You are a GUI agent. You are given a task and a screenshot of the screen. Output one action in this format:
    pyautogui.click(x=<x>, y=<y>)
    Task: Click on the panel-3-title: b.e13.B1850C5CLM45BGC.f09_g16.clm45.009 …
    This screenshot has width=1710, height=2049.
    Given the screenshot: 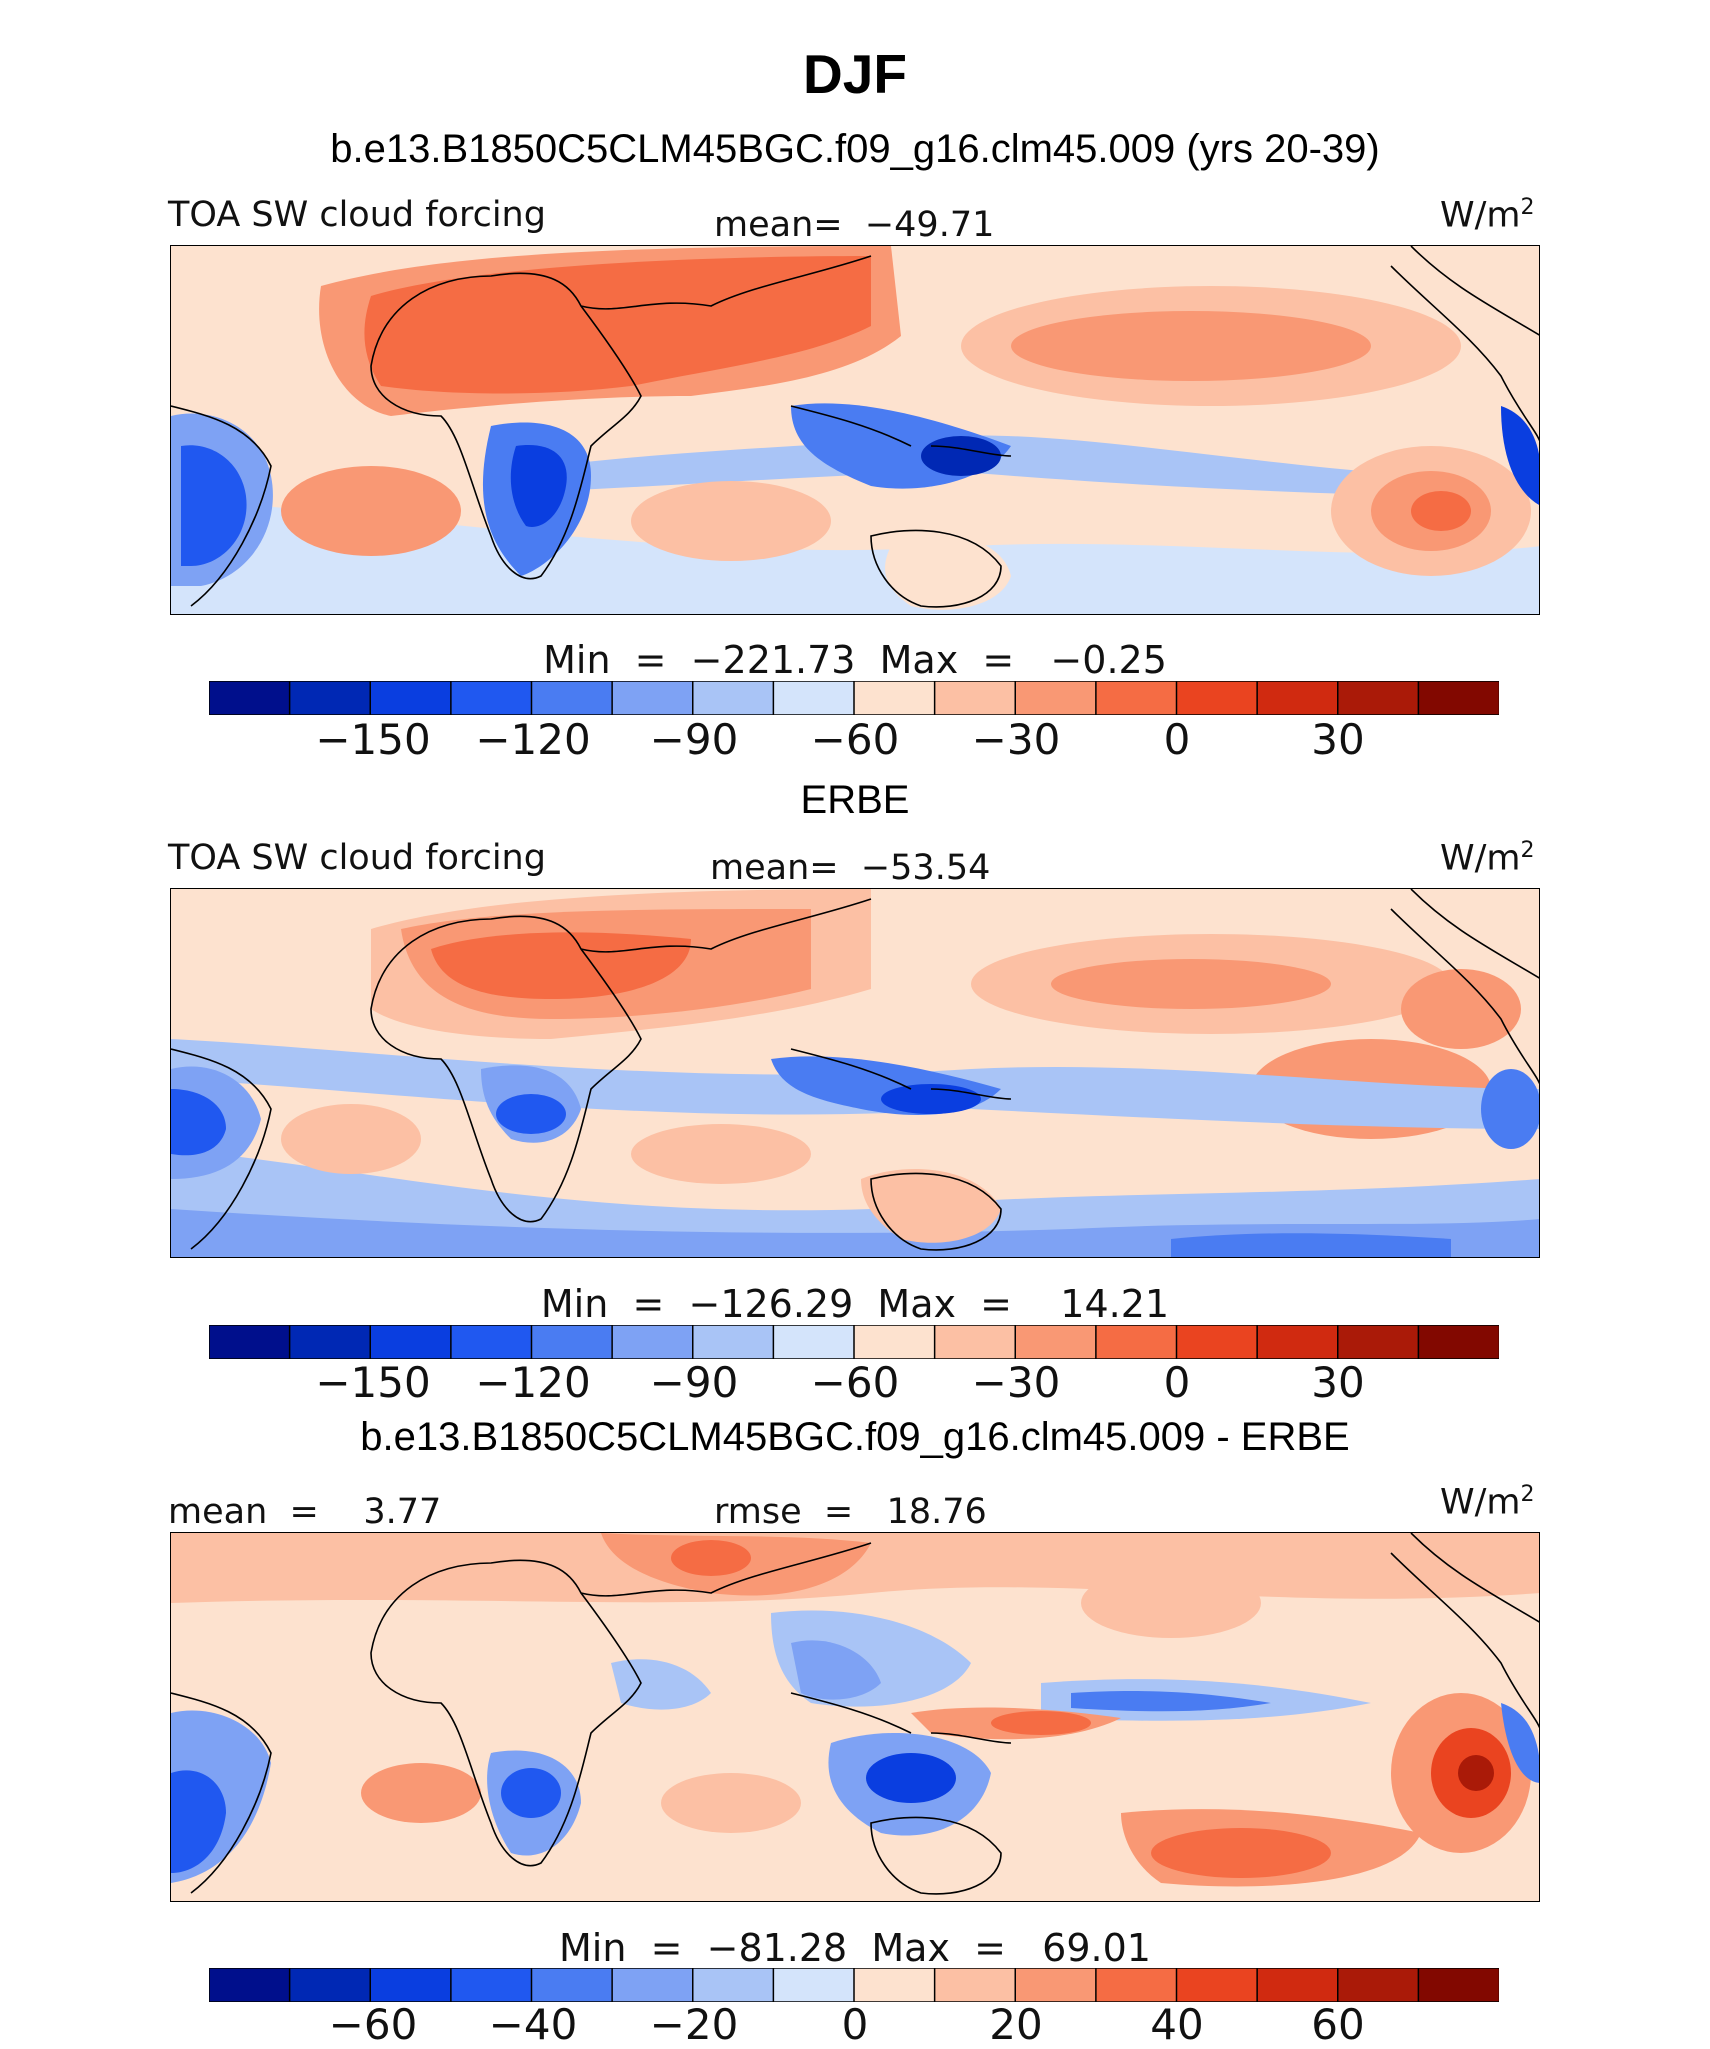 What is the action you would take?
    pyautogui.click(x=855, y=1437)
    